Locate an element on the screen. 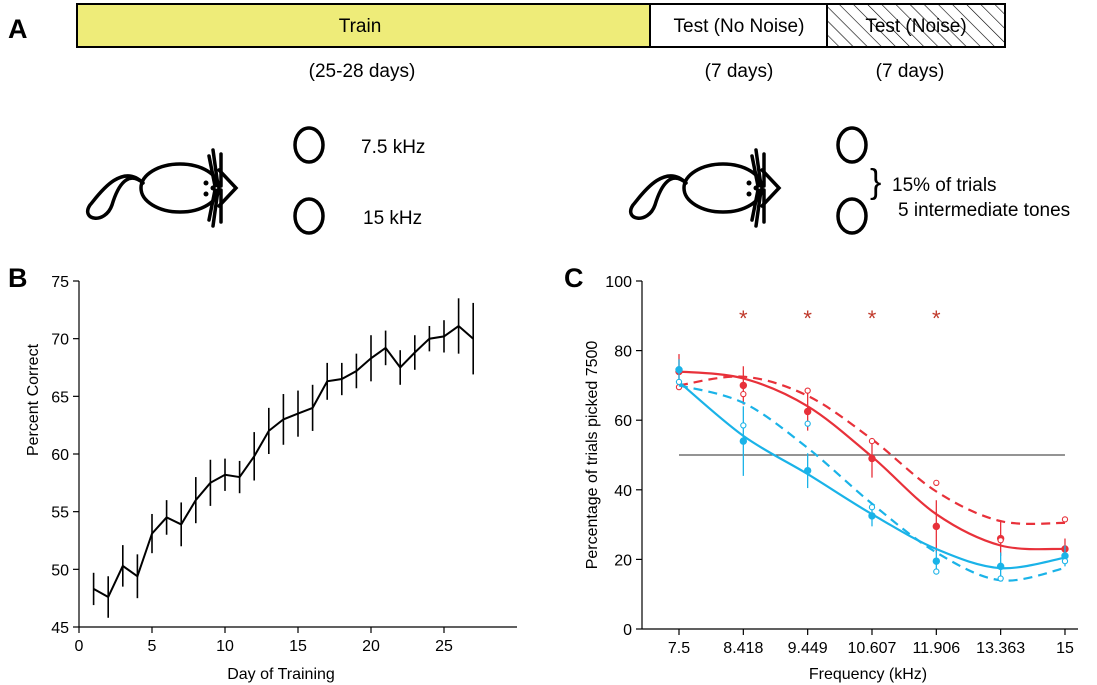  port-15khz-icon is located at coordinates (309, 216).